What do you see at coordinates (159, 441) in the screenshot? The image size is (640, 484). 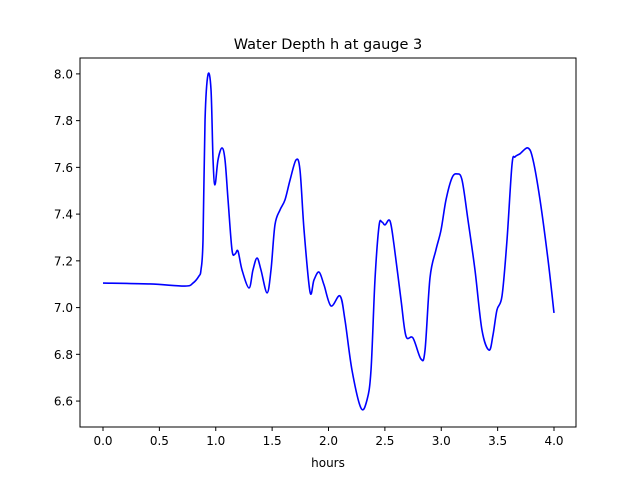 I see `x-tick-label: 0.5` at bounding box center [159, 441].